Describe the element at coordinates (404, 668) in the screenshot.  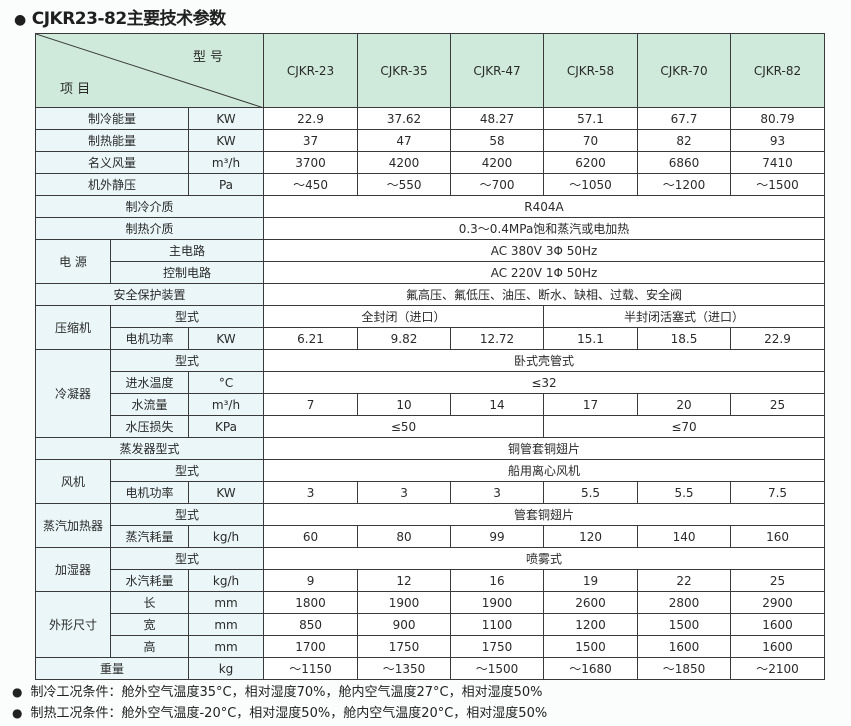
I see `value-cell: ～1350` at that location.